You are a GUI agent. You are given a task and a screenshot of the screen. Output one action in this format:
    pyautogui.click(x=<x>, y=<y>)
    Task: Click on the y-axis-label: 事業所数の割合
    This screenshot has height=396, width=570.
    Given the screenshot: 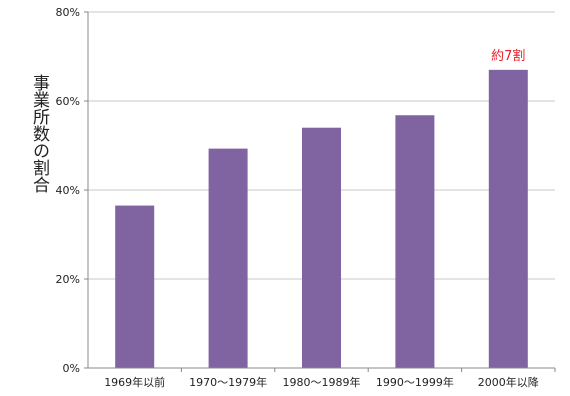 What is the action you would take?
    pyautogui.click(x=39, y=133)
    